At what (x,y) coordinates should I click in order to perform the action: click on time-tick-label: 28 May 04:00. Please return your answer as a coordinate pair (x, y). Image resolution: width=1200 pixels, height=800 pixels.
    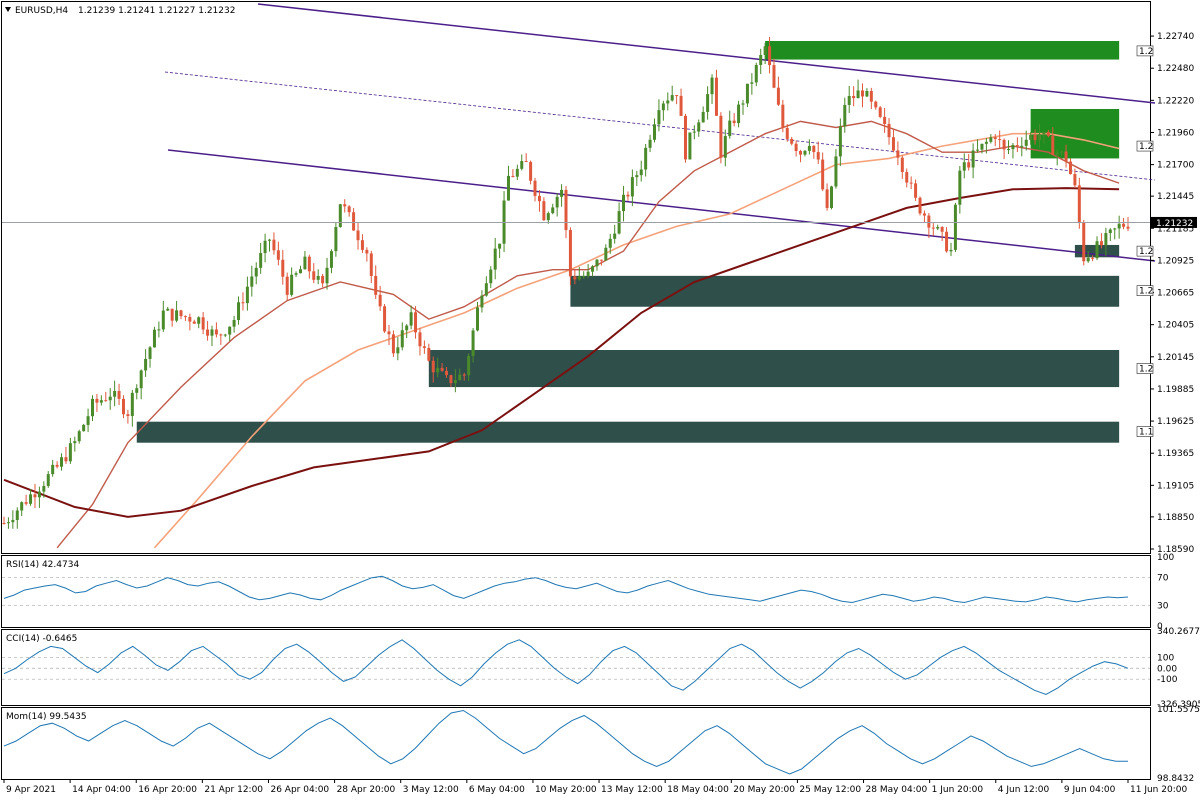
    Looking at the image, I should click on (897, 790).